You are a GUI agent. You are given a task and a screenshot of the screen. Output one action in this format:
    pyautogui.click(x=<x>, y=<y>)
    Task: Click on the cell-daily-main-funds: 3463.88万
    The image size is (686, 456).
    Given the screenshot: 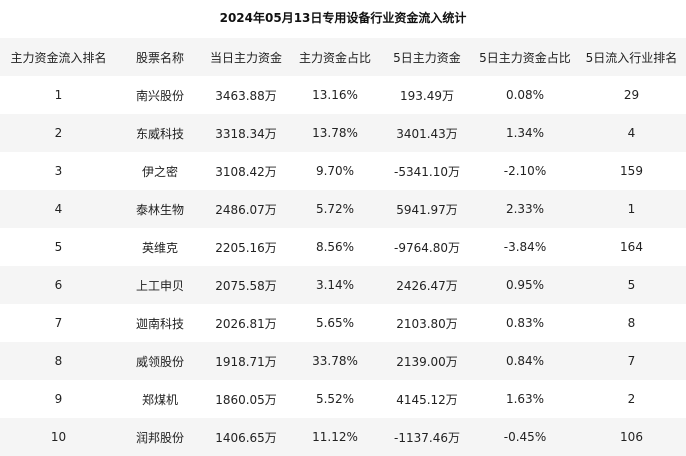 What is the action you would take?
    pyautogui.click(x=246, y=95)
    